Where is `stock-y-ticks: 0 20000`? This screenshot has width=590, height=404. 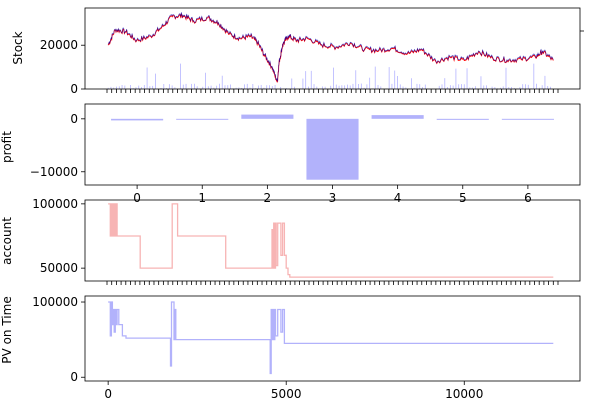 stock-y-ticks: 0 20000 is located at coordinates (62, 67).